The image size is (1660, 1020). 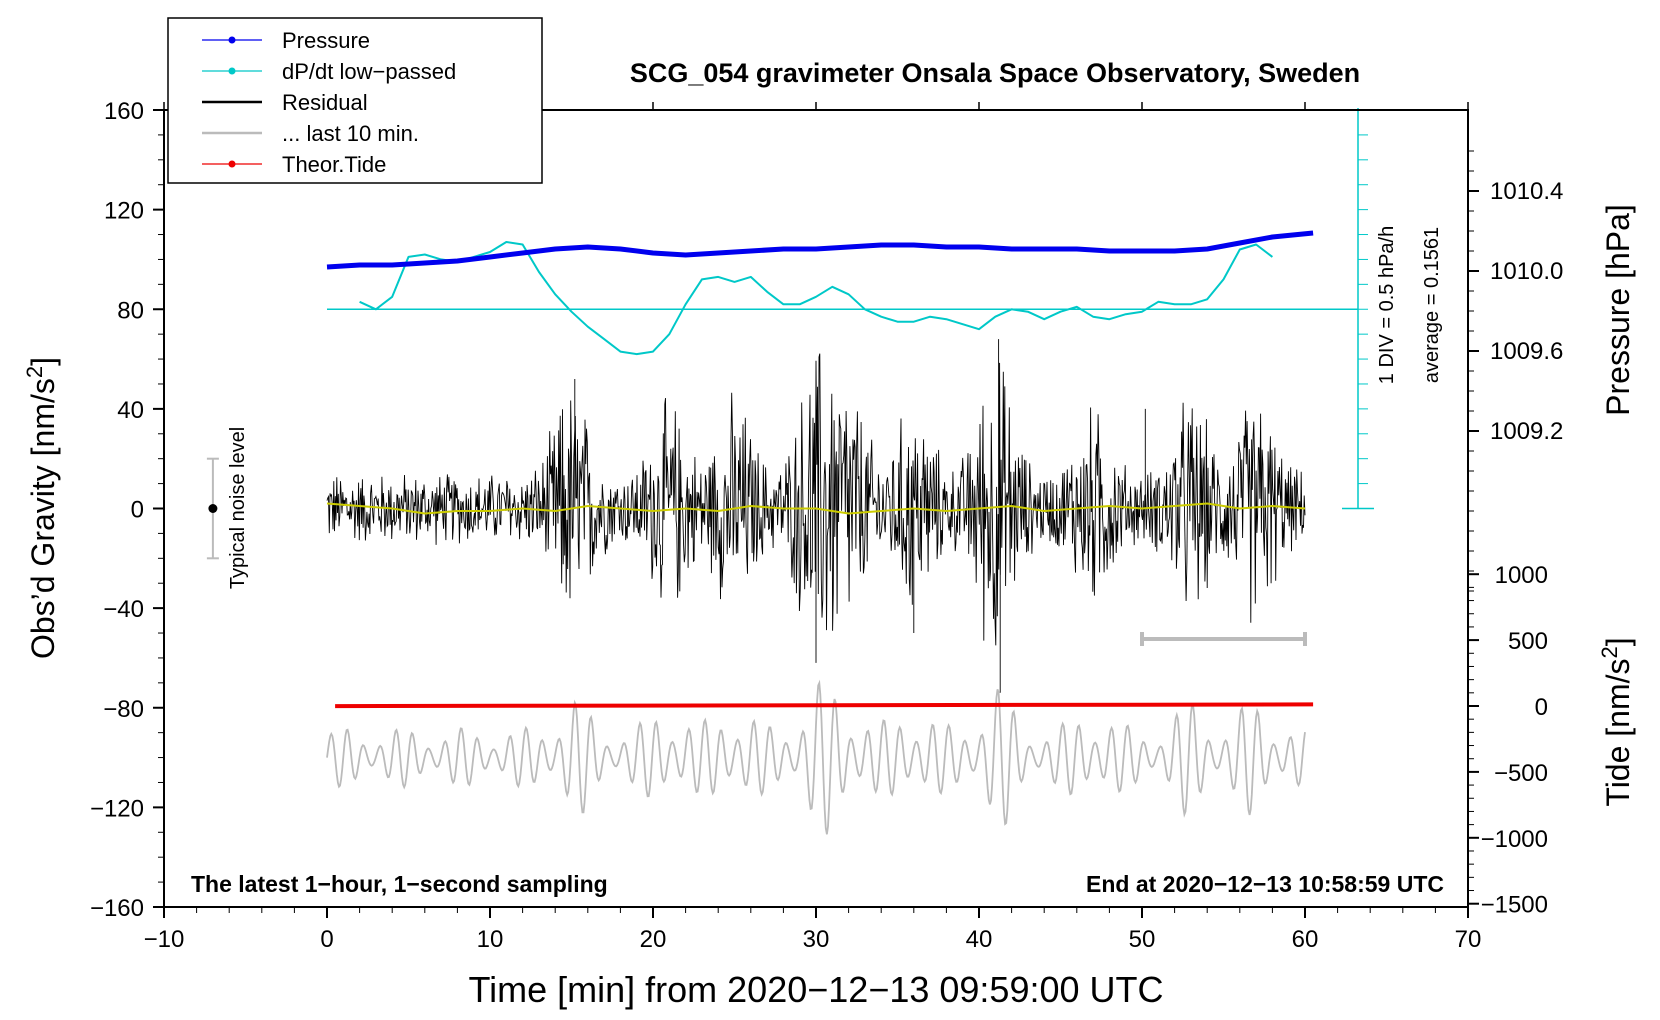 I want to click on pressure-tick-label: 1009.2, so click(x=1526, y=431).